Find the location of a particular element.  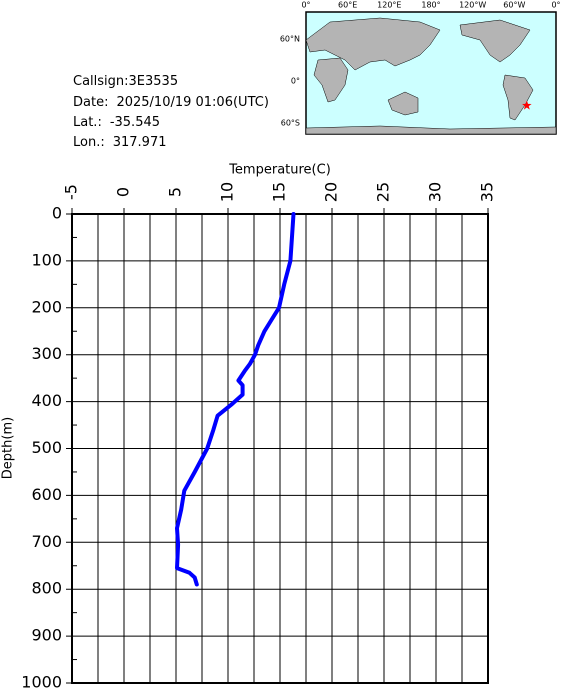

y-tick-label: 700 is located at coordinates (46, 541).